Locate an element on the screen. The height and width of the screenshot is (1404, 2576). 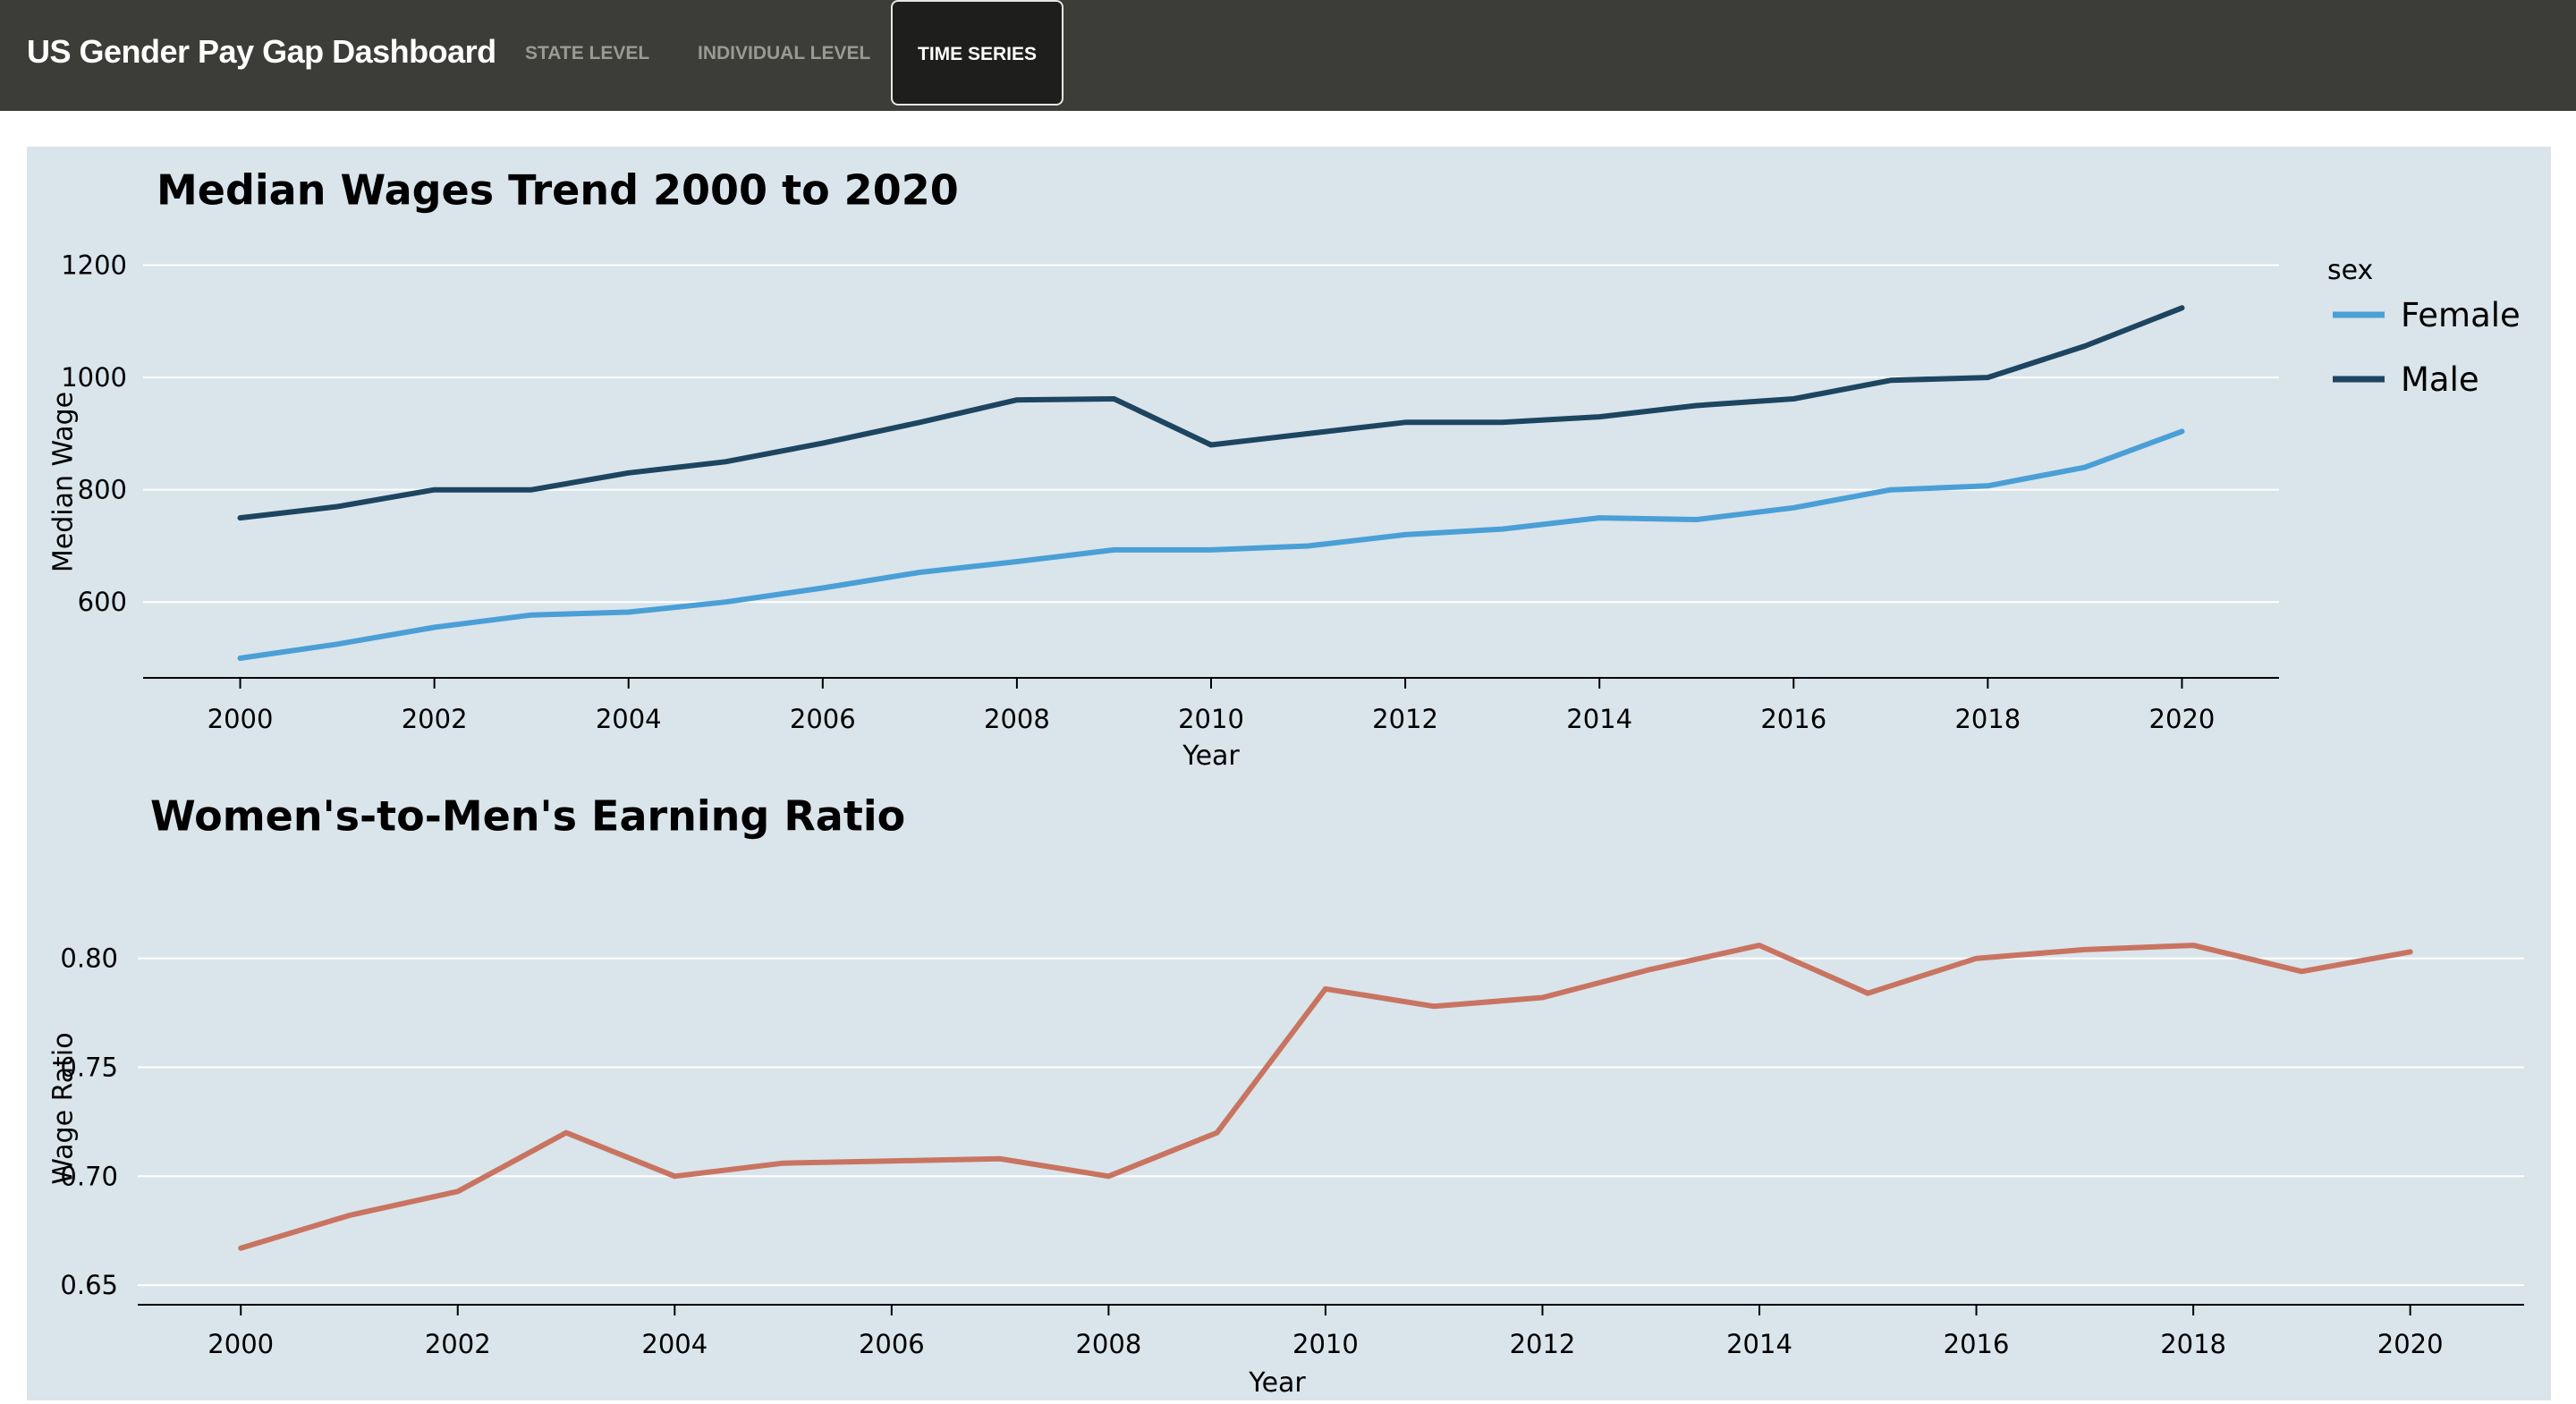
chart1-y-tick-label: 1000 is located at coordinates (94, 378).